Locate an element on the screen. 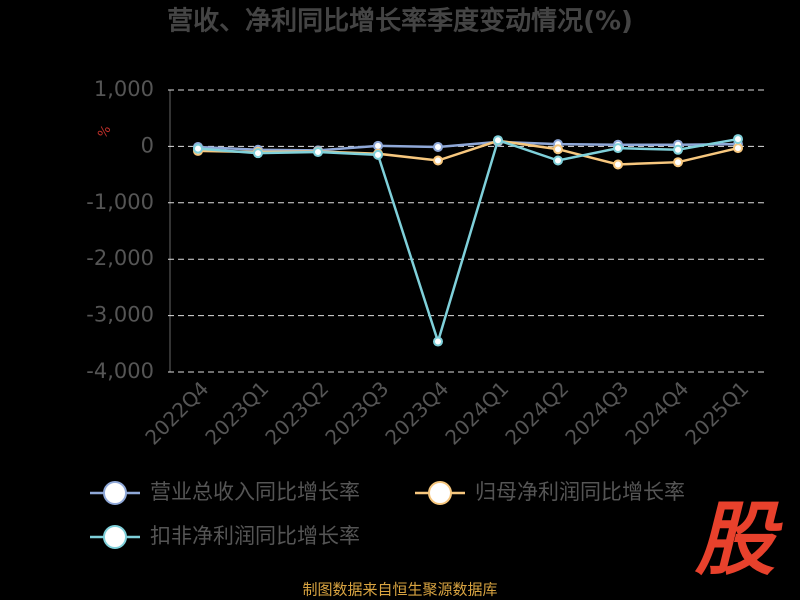 Image resolution: width=800 pixels, height=600 pixels. y-unit: % is located at coordinates (104, 132).